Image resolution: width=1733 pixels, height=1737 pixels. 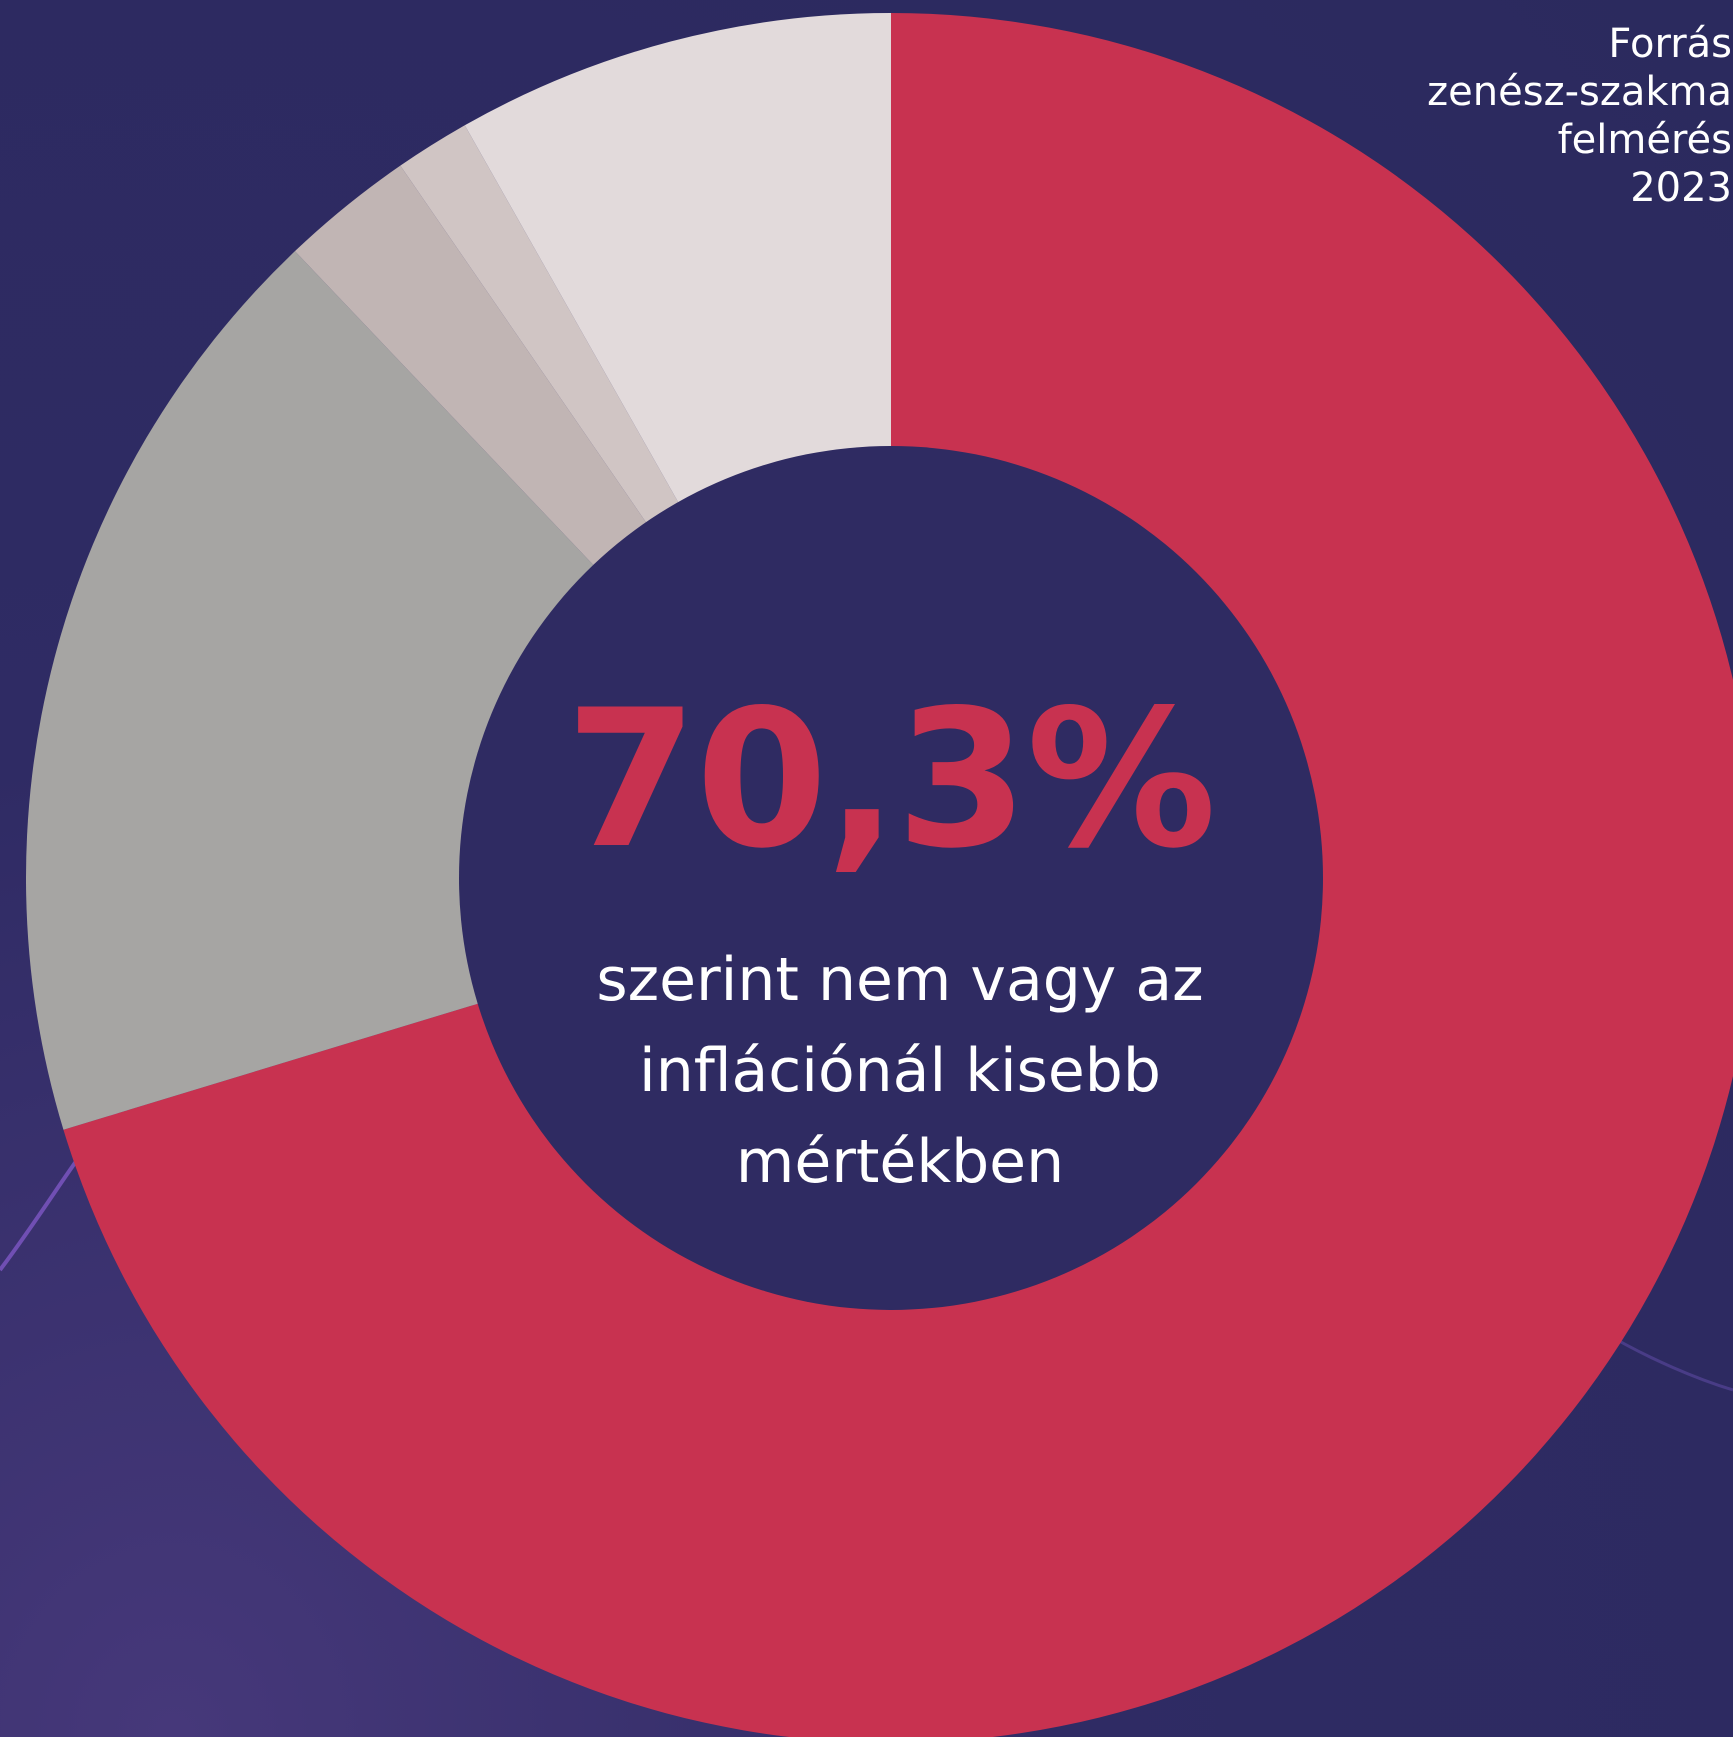 I want to click on center-percentage: 70,3%, so click(x=890, y=779).